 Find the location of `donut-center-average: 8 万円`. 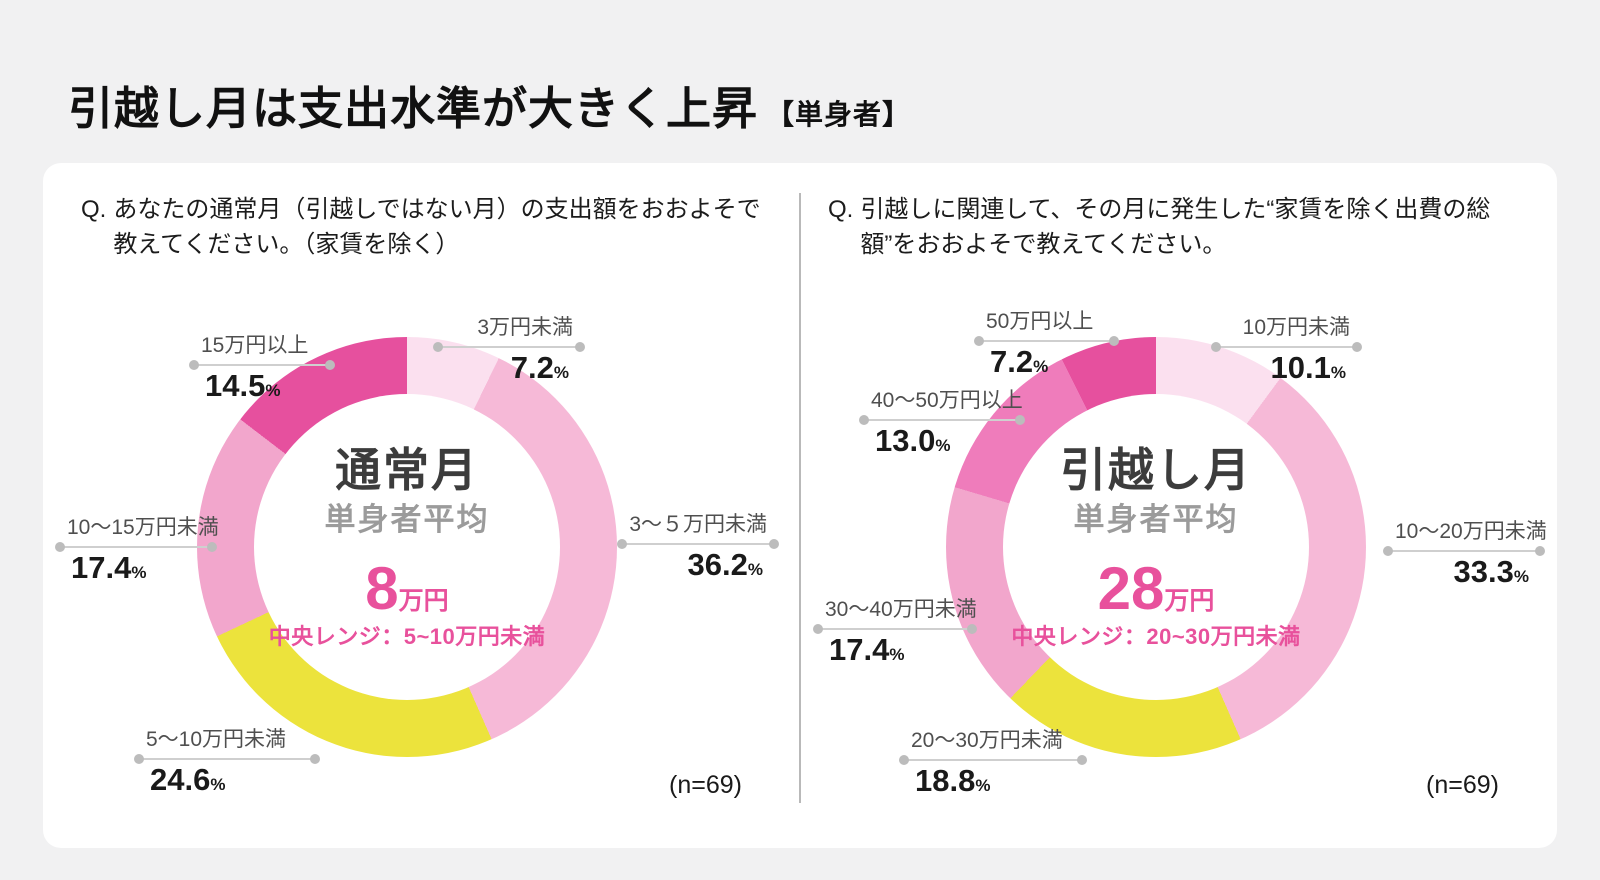

donut-center-average: 8 万円 is located at coordinates (406, 589).